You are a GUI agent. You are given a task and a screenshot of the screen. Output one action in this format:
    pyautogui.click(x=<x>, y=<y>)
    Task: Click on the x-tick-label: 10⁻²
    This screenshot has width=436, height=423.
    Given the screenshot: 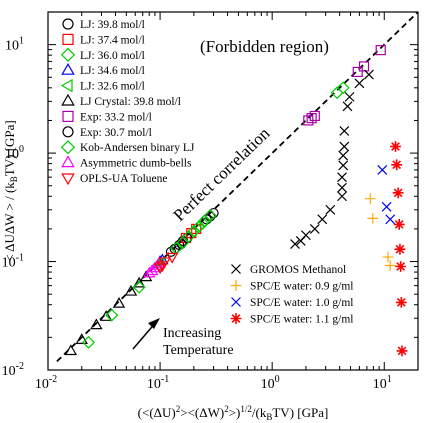 What is the action you would take?
    pyautogui.click(x=46, y=383)
    